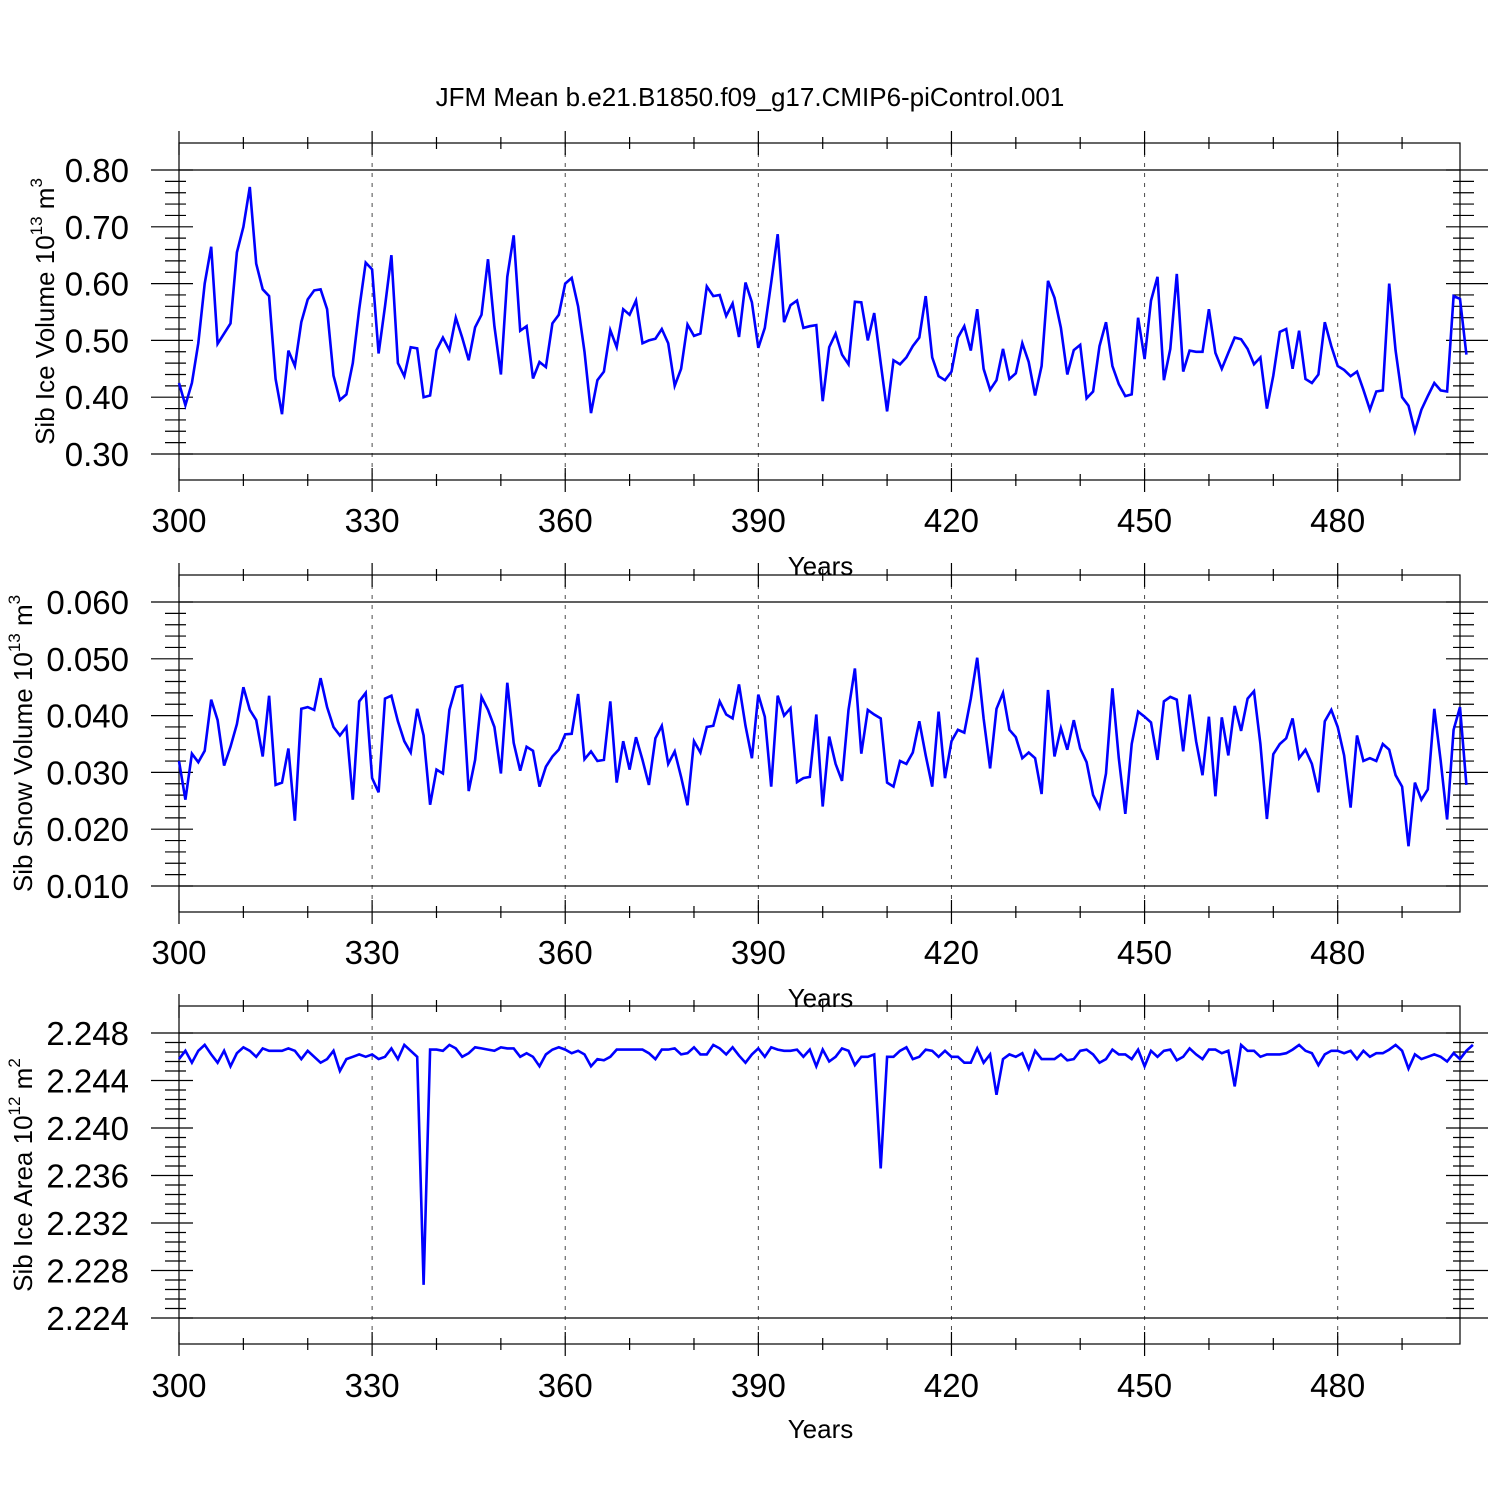  I want to click on y-axis-label-main: Sib Snow Volume 10, so click(23, 772).